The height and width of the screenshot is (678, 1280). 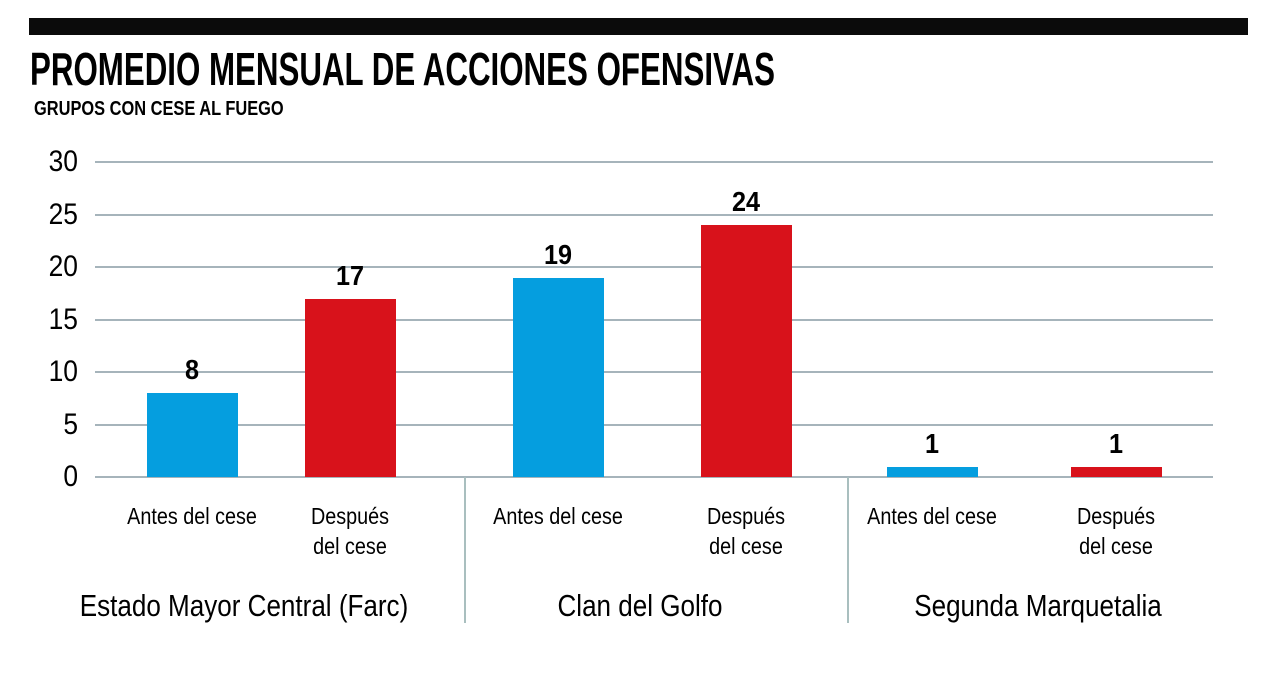 I want to click on page-title: PROMEDIO MENSUAL DE ACCIONES OFENSIVAS, so click(x=403, y=69).